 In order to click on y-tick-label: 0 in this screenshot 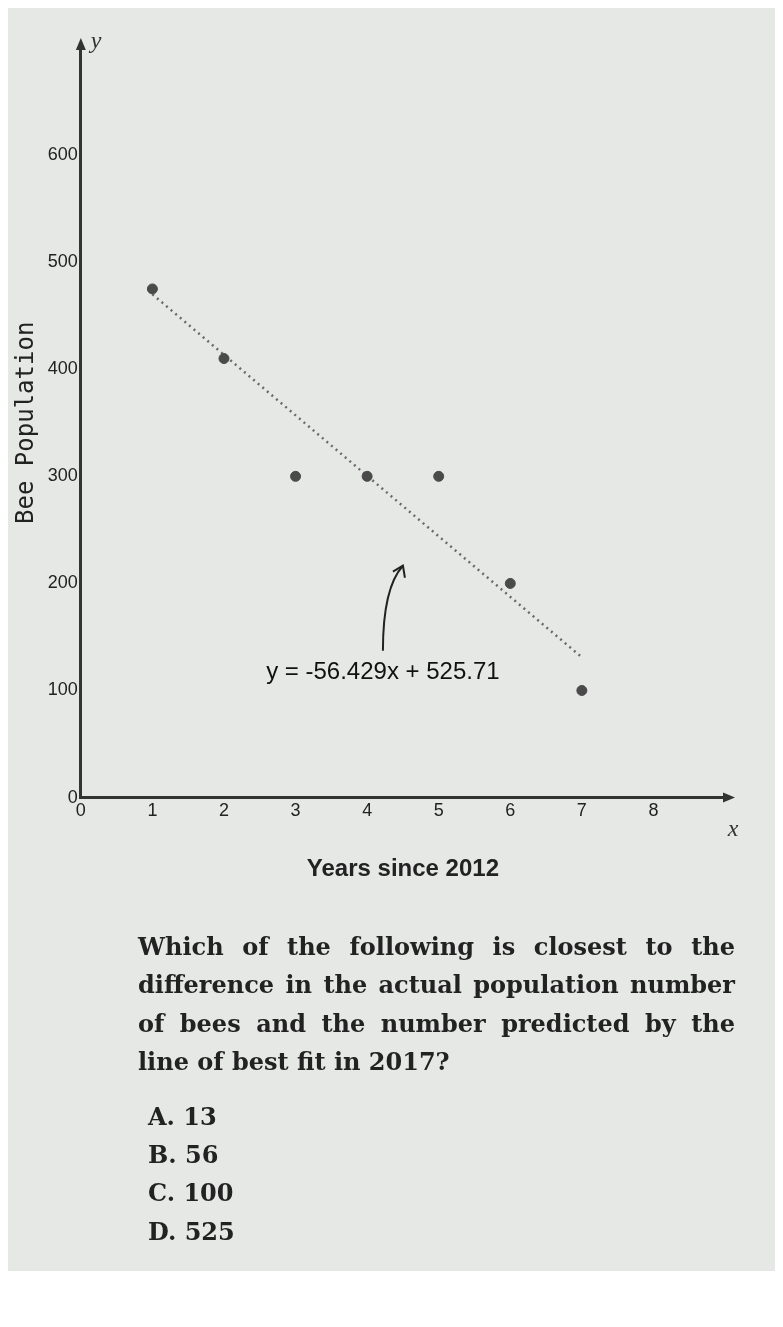, I will do `click(72, 796)`.